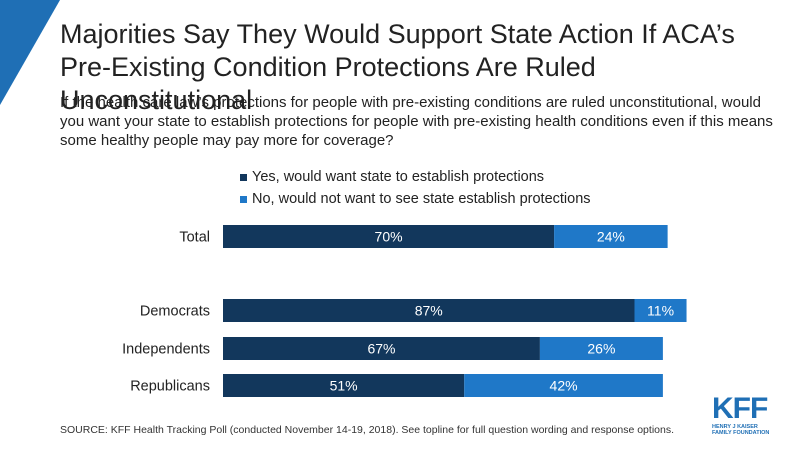 The image size is (800, 450). Describe the element at coordinates (194, 238) in the screenshot. I see `category-label: Total` at that location.